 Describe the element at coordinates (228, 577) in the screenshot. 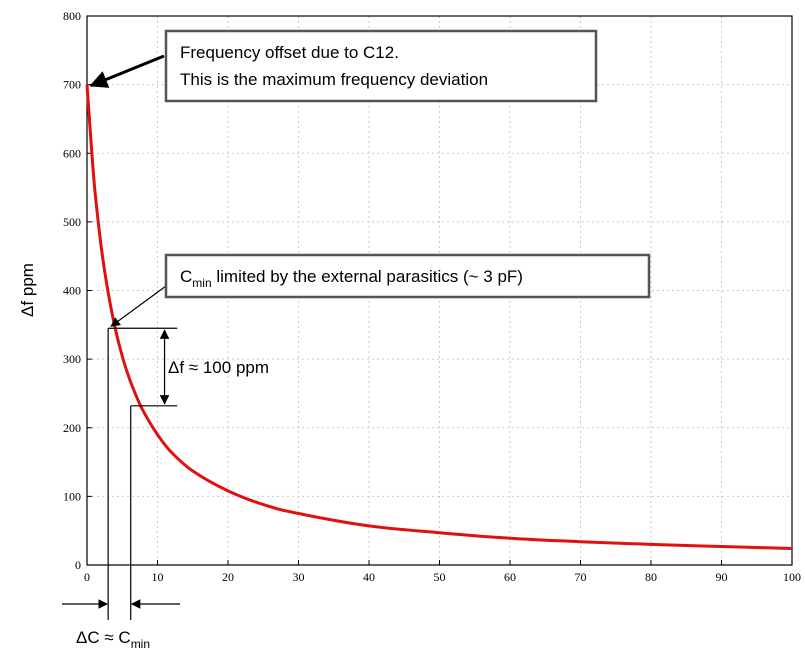

I see `x-tick-label: 20` at that location.